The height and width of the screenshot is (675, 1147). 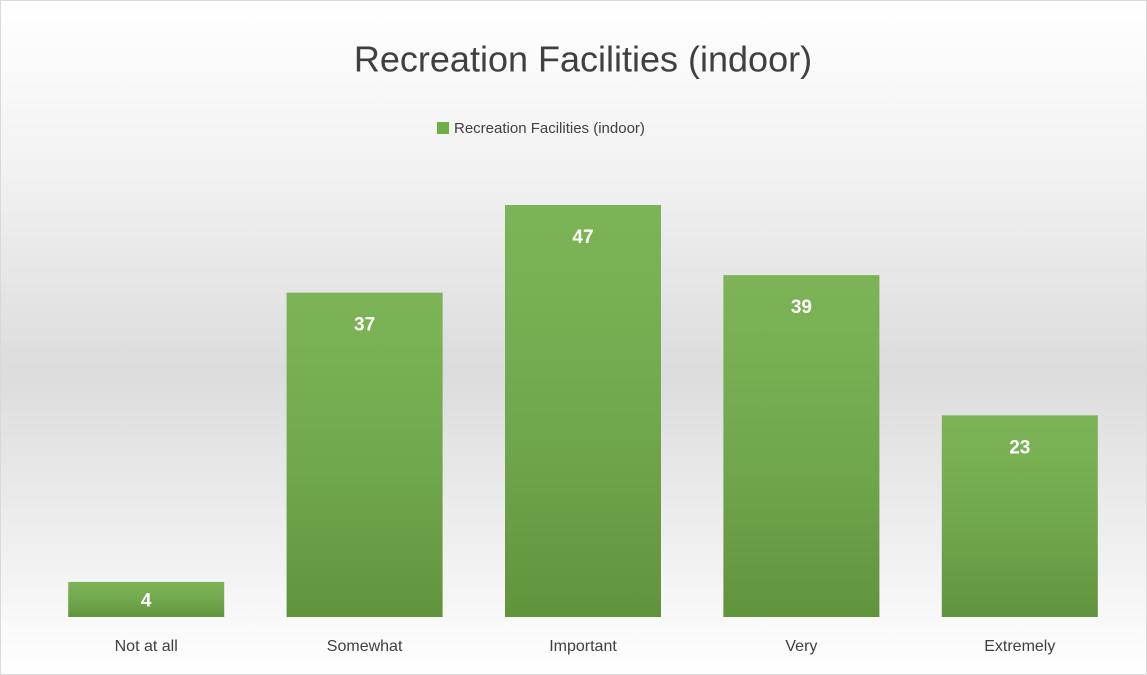 What do you see at coordinates (583, 646) in the screenshot?
I see `x-tick-label: Important` at bounding box center [583, 646].